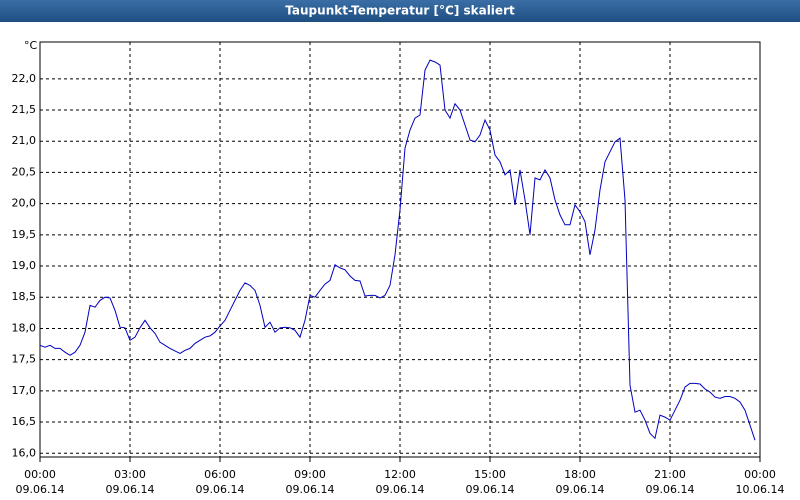 The image size is (800, 500). What do you see at coordinates (670, 474) in the screenshot?
I see `x-tick-label: 21:00` at bounding box center [670, 474].